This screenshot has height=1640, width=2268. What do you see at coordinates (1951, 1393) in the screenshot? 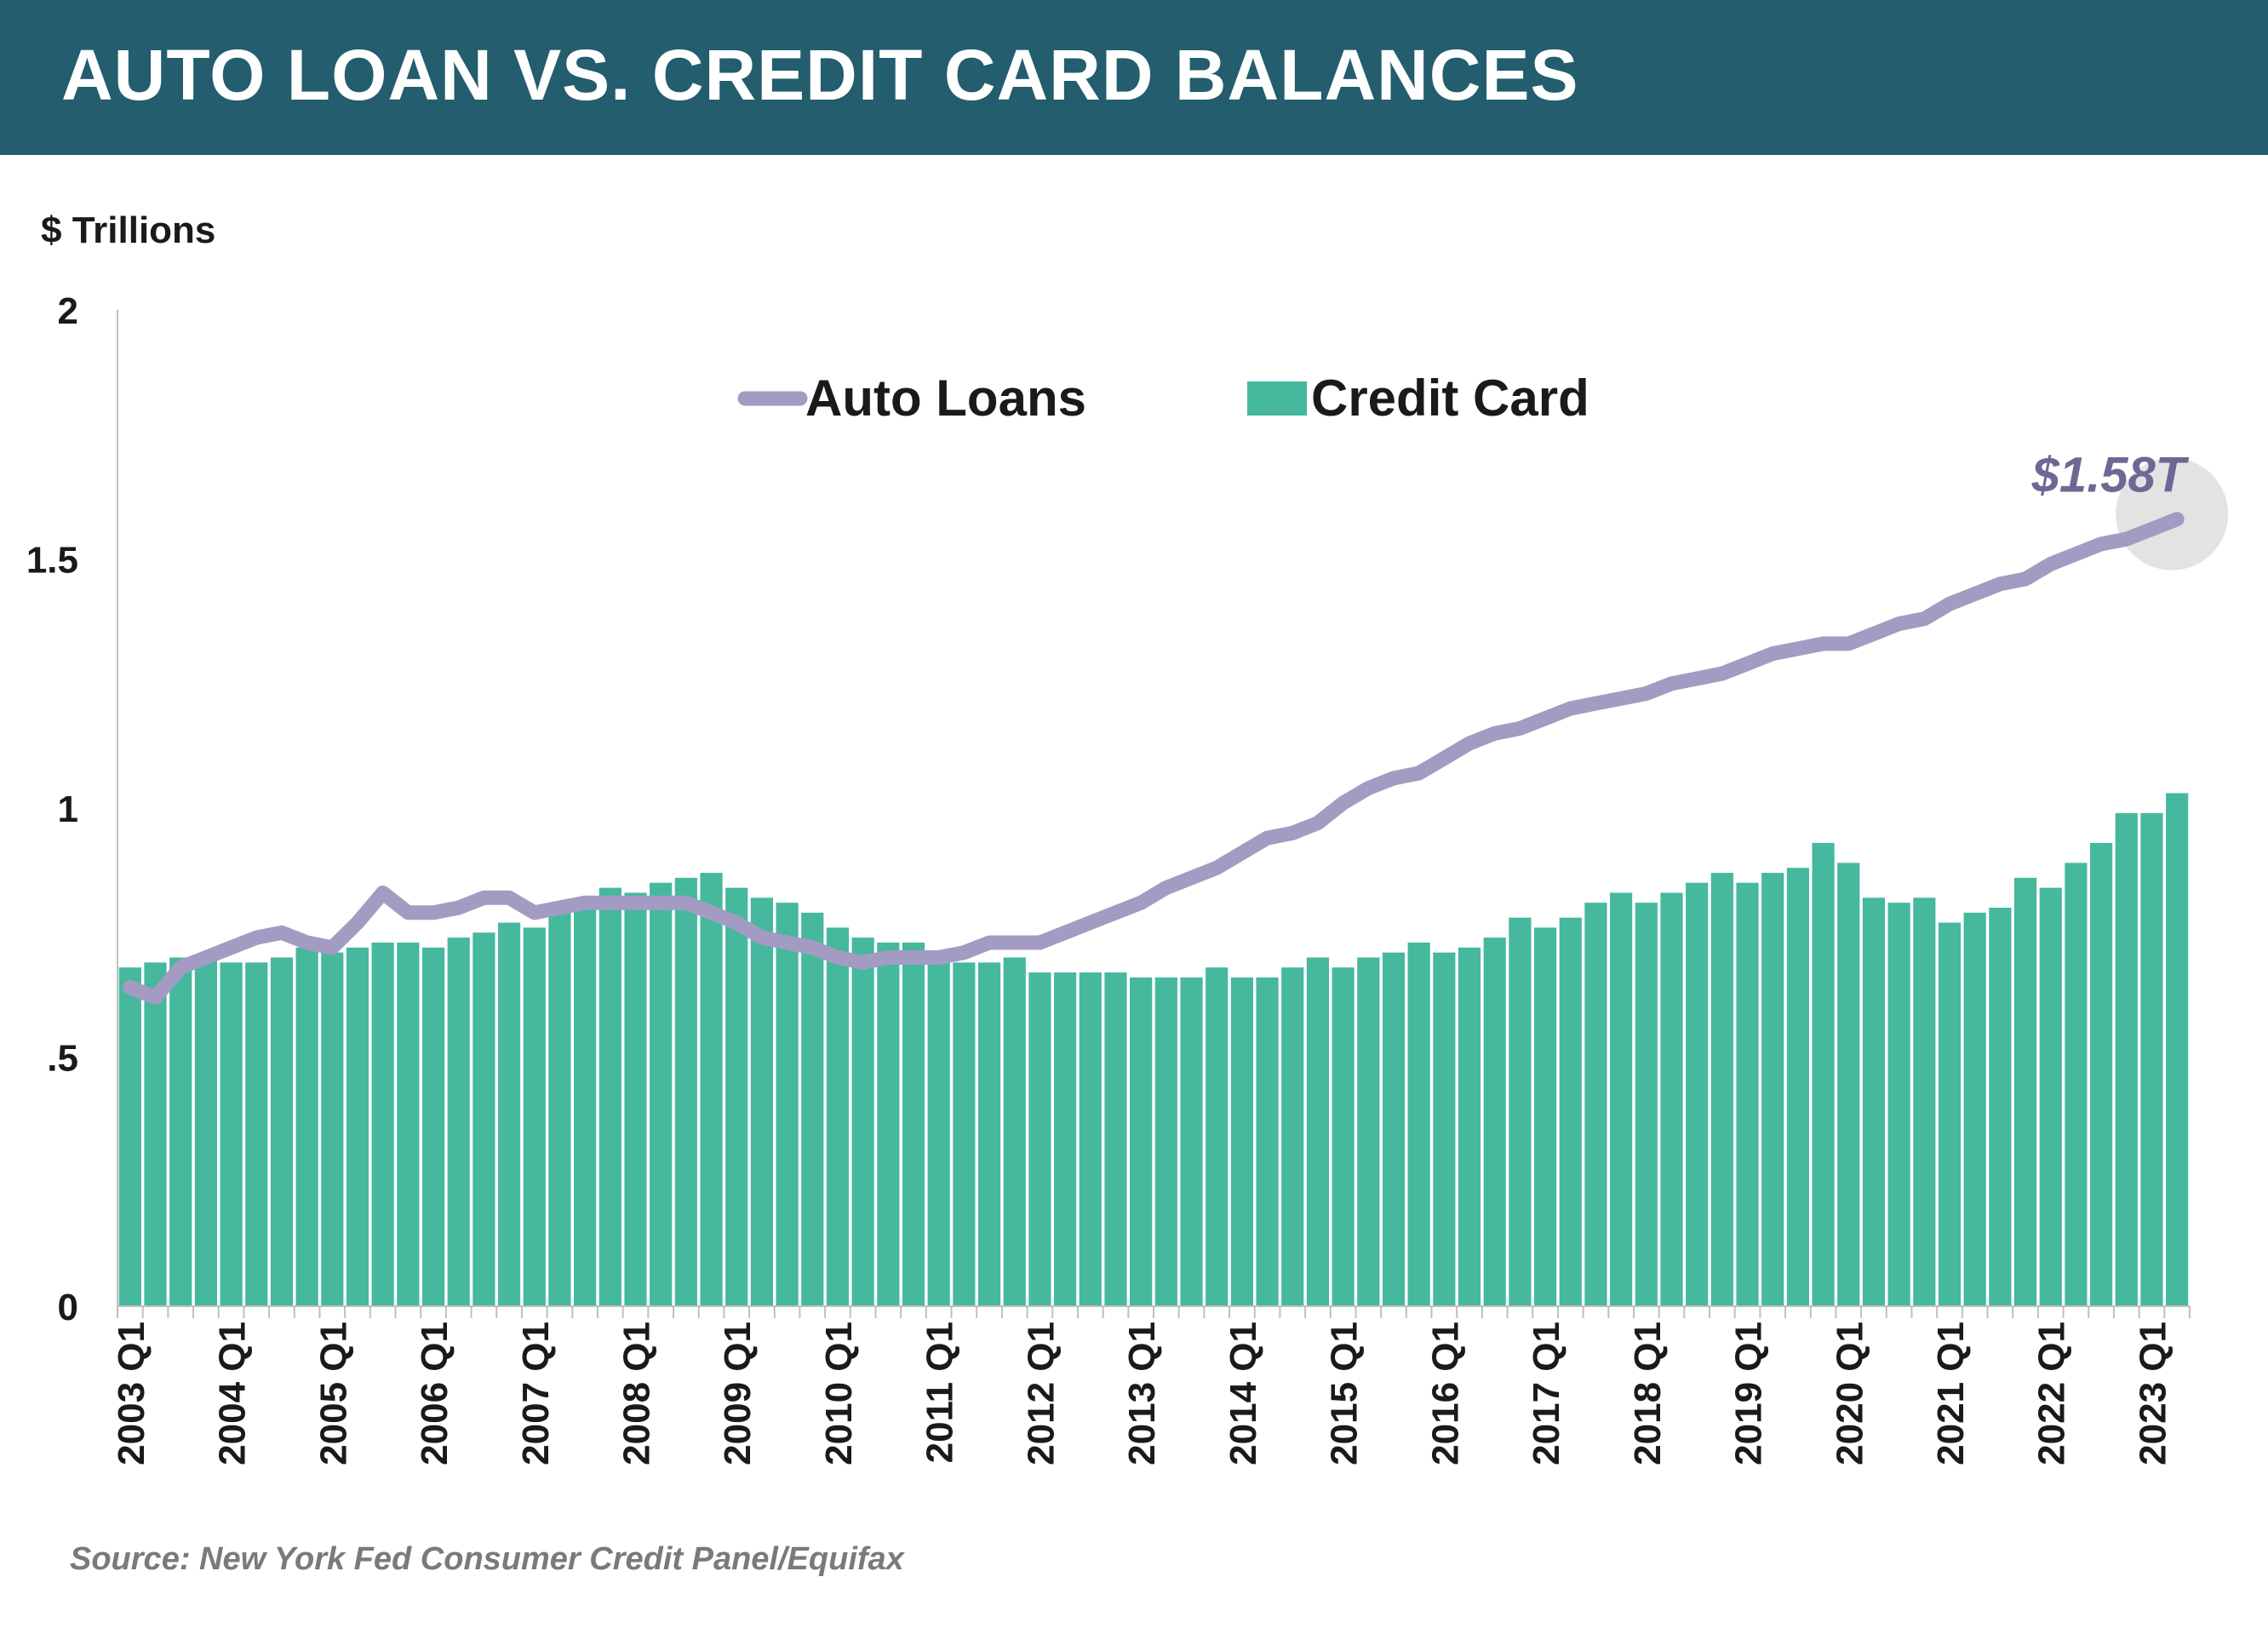
I see `x-tick-label: 2021 Q1` at bounding box center [1951, 1393].